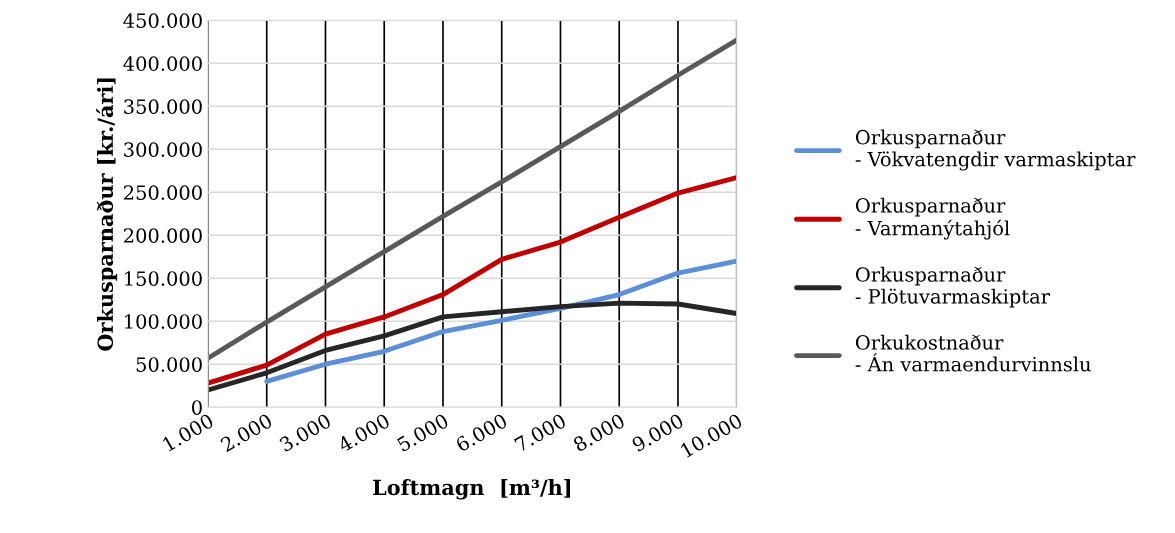 The height and width of the screenshot is (533, 1175). Describe the element at coordinates (163, 321) in the screenshot. I see `y-tick-label: 100.000` at that location.